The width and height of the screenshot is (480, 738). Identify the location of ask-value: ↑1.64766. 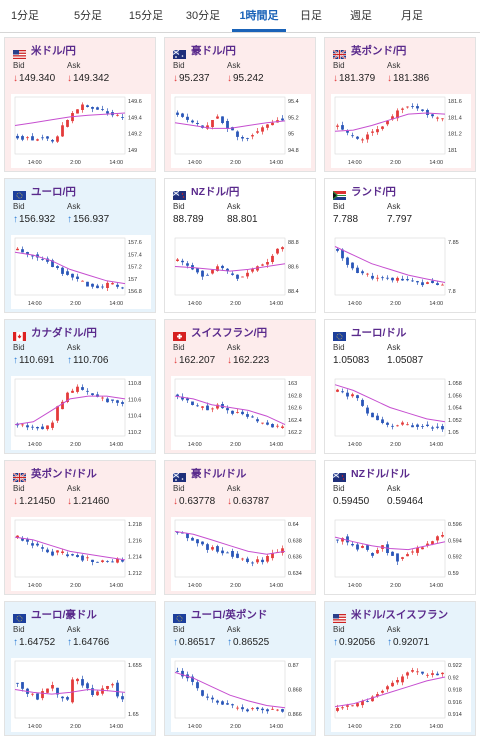
(88, 642).